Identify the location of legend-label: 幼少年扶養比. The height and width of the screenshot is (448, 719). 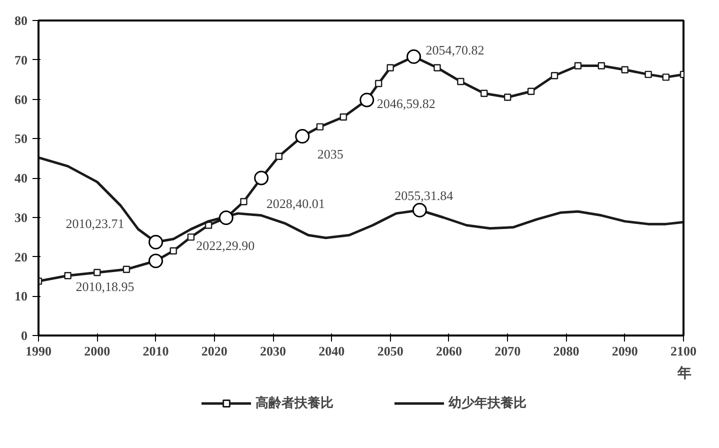
(487, 403).